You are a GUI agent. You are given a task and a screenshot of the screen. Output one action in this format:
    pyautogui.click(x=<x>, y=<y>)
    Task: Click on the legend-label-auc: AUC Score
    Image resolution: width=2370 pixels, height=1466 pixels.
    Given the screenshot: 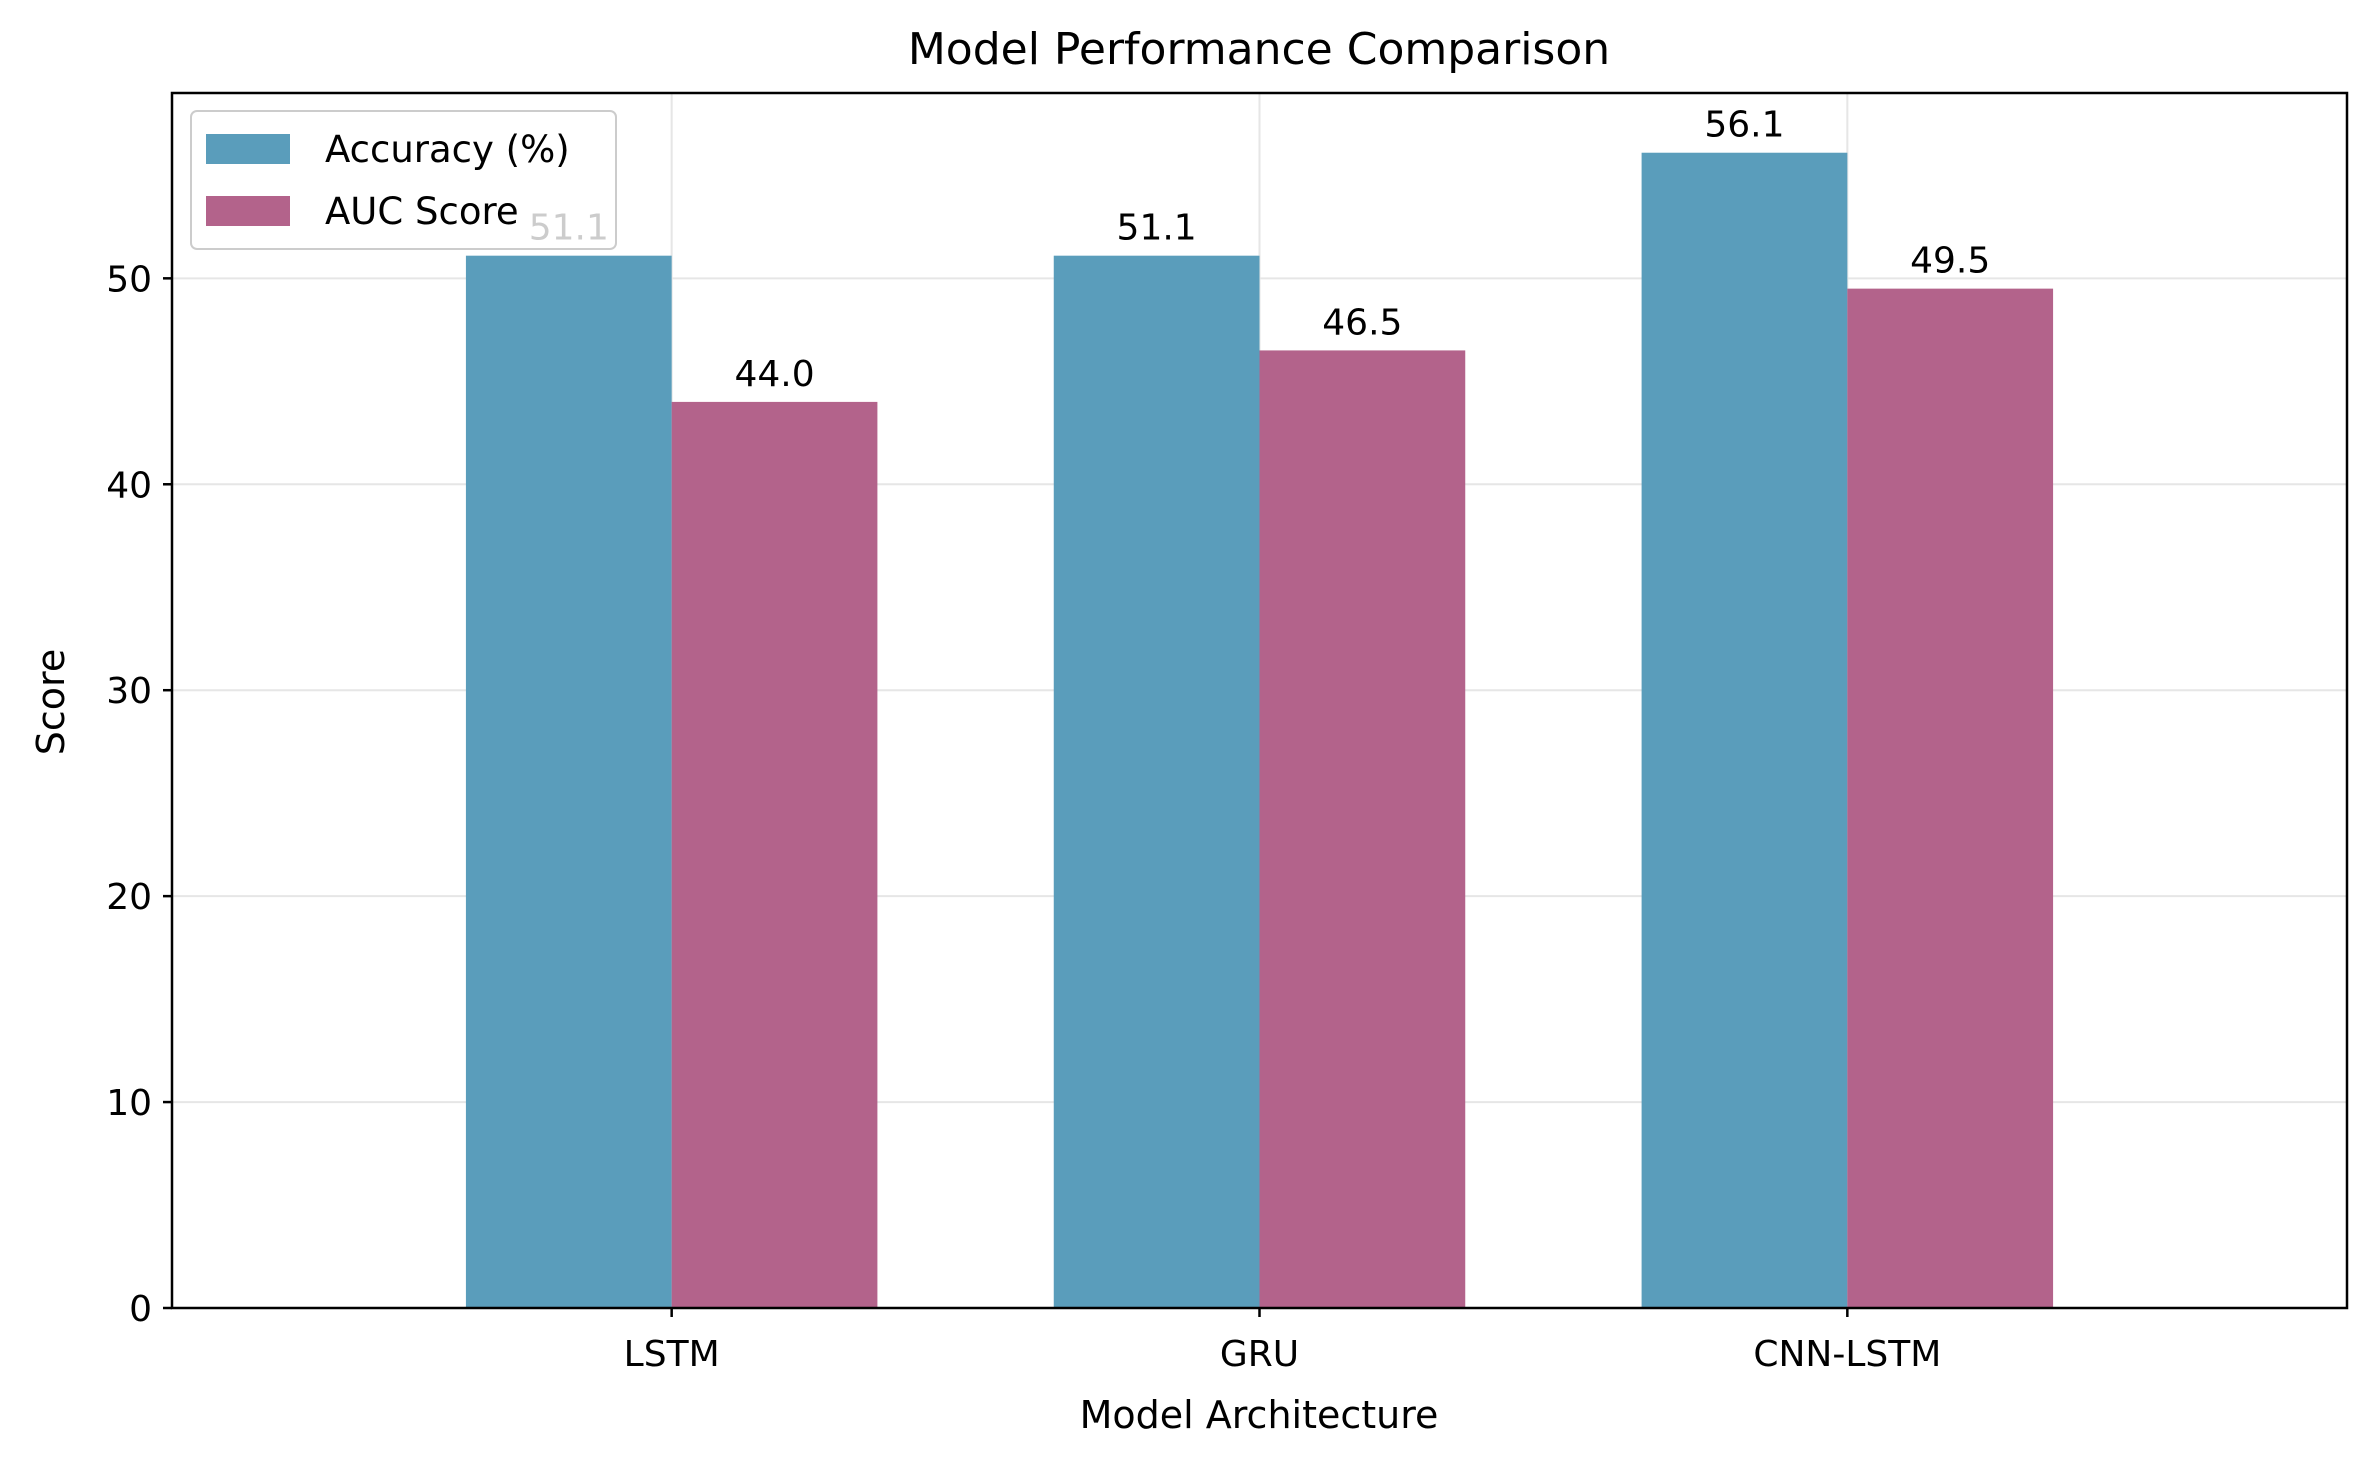 What is the action you would take?
    pyautogui.click(x=422, y=211)
    